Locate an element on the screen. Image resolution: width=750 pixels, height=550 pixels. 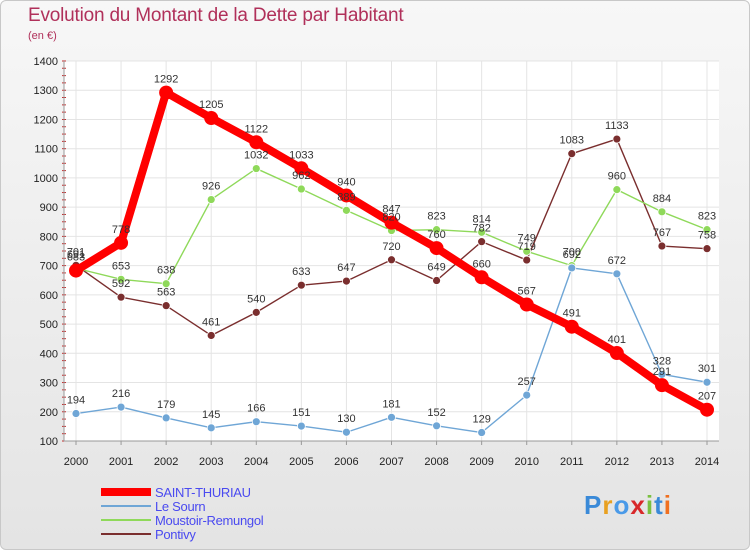
y-tick-label: 1300 is located at coordinates (46, 91).